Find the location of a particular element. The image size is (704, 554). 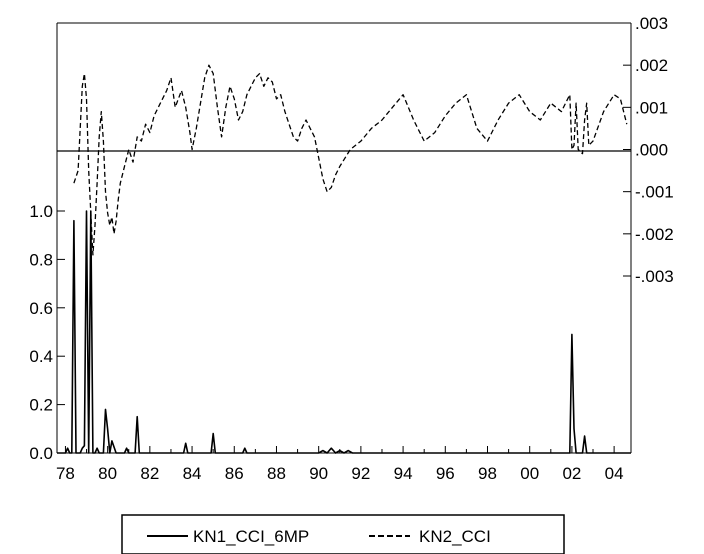

legend-box is located at coordinates (343, 534).